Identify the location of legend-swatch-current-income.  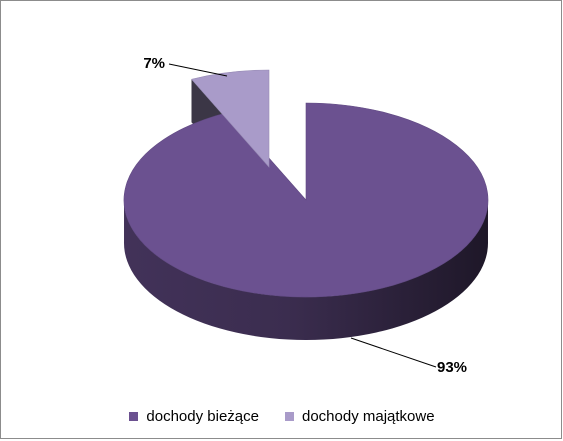
(134, 416).